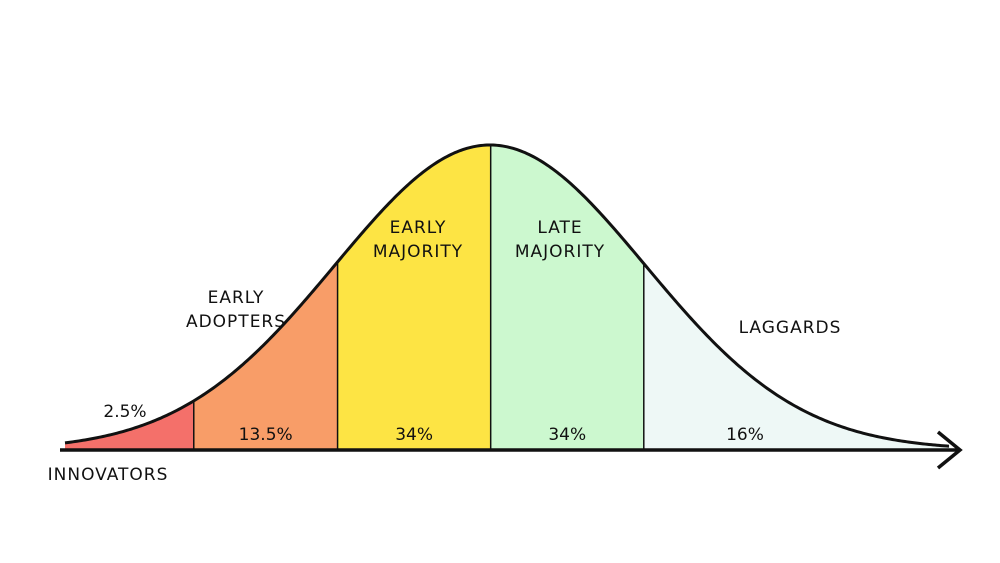  I want to click on segment-name: LATE MAJORITY, so click(560, 240).